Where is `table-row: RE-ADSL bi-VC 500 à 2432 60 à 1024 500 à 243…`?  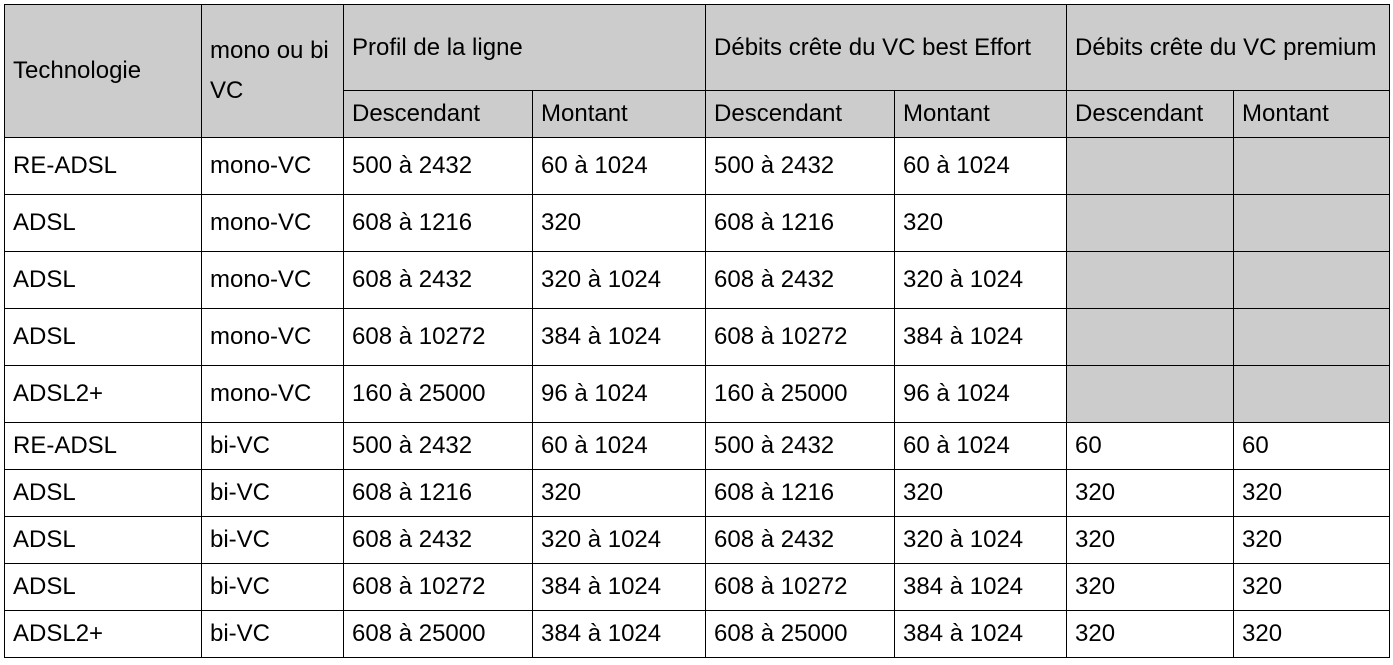 table-row: RE-ADSL bi-VC 500 à 2432 60 à 1024 500 à 243… is located at coordinates (697, 446).